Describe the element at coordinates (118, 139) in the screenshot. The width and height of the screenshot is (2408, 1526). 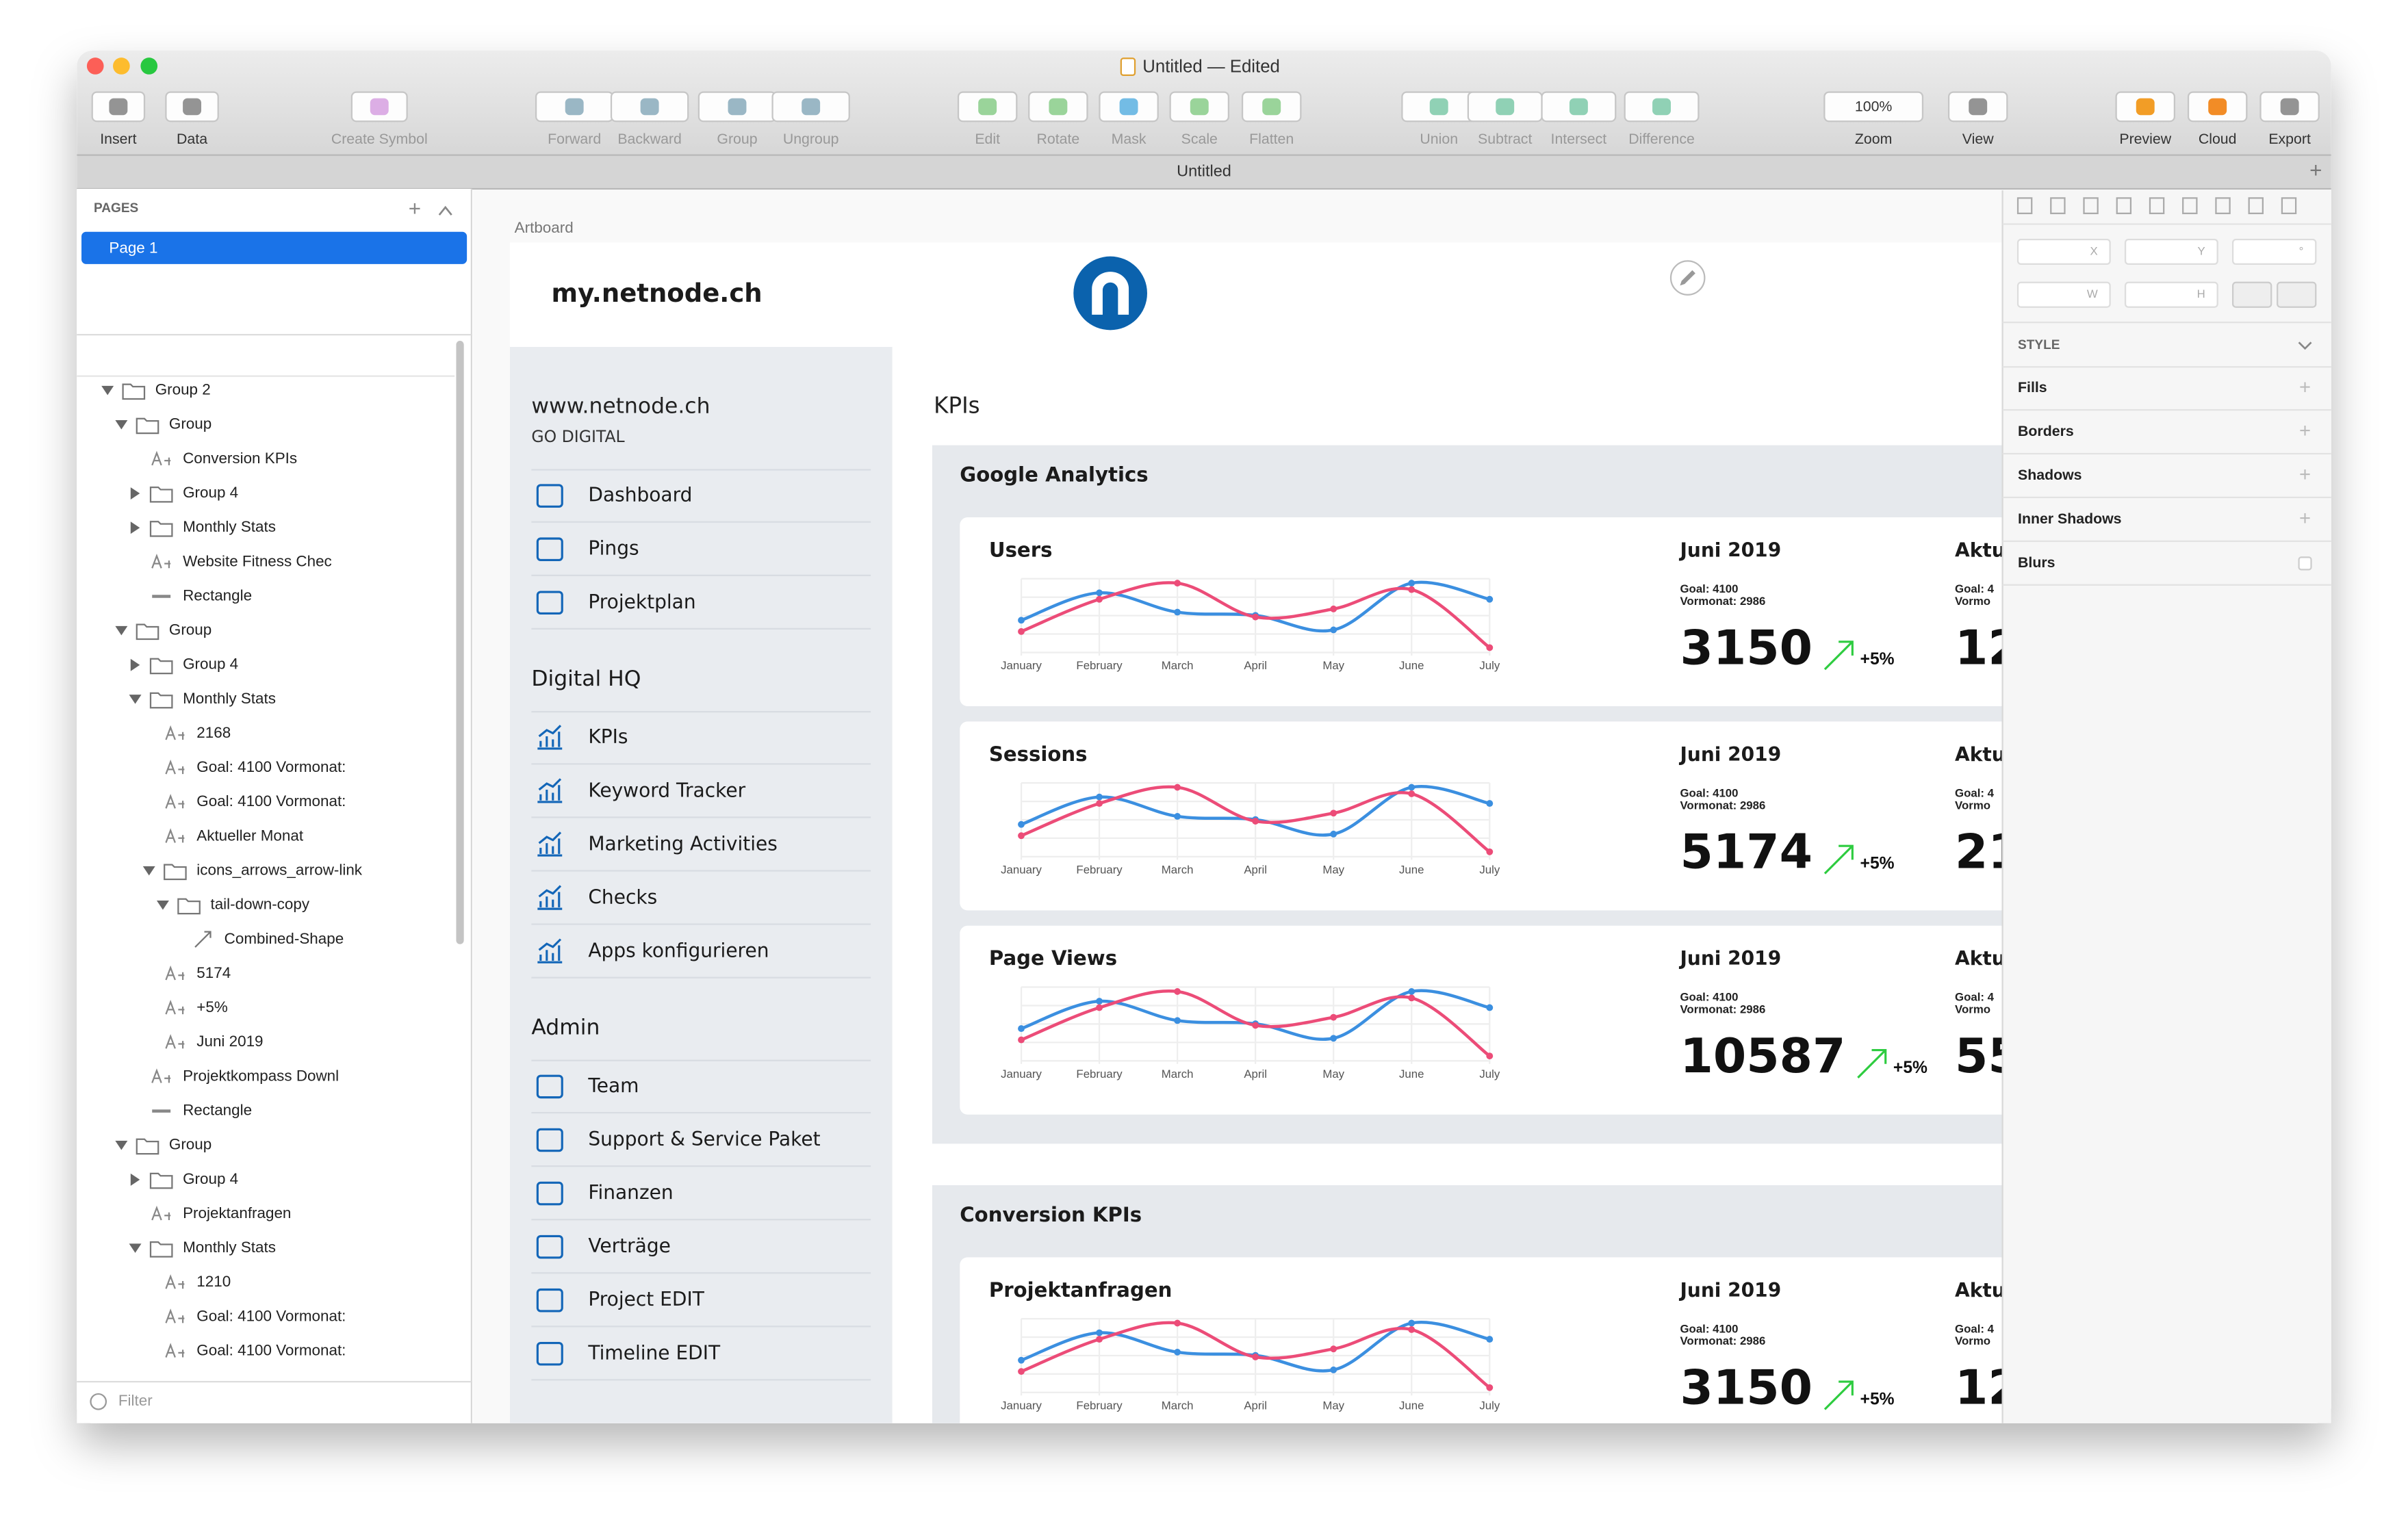
I see `toolbar-label: Insert` at that location.